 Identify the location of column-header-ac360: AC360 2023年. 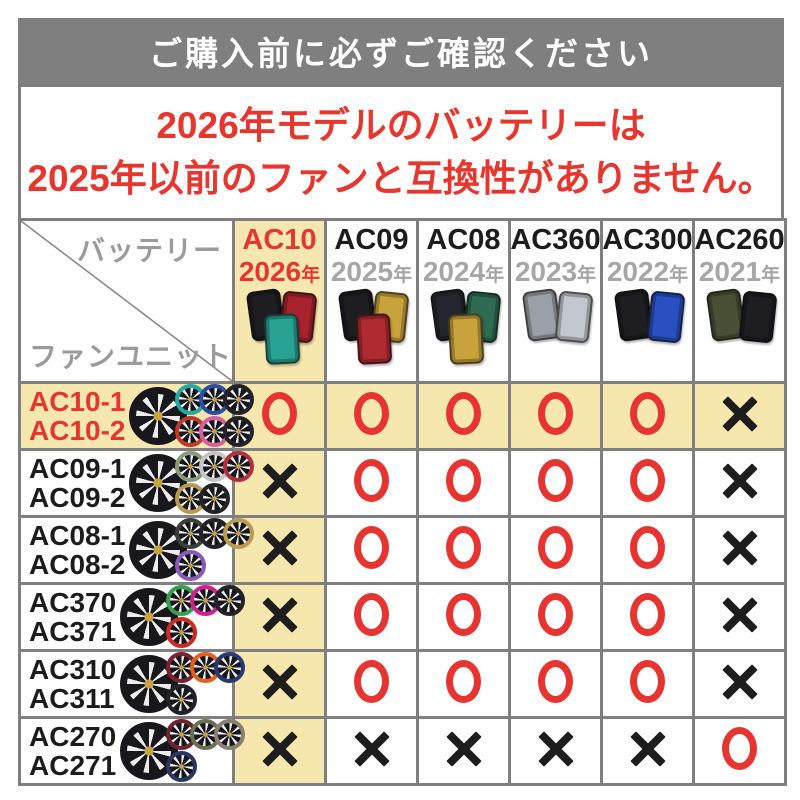
(555, 301).